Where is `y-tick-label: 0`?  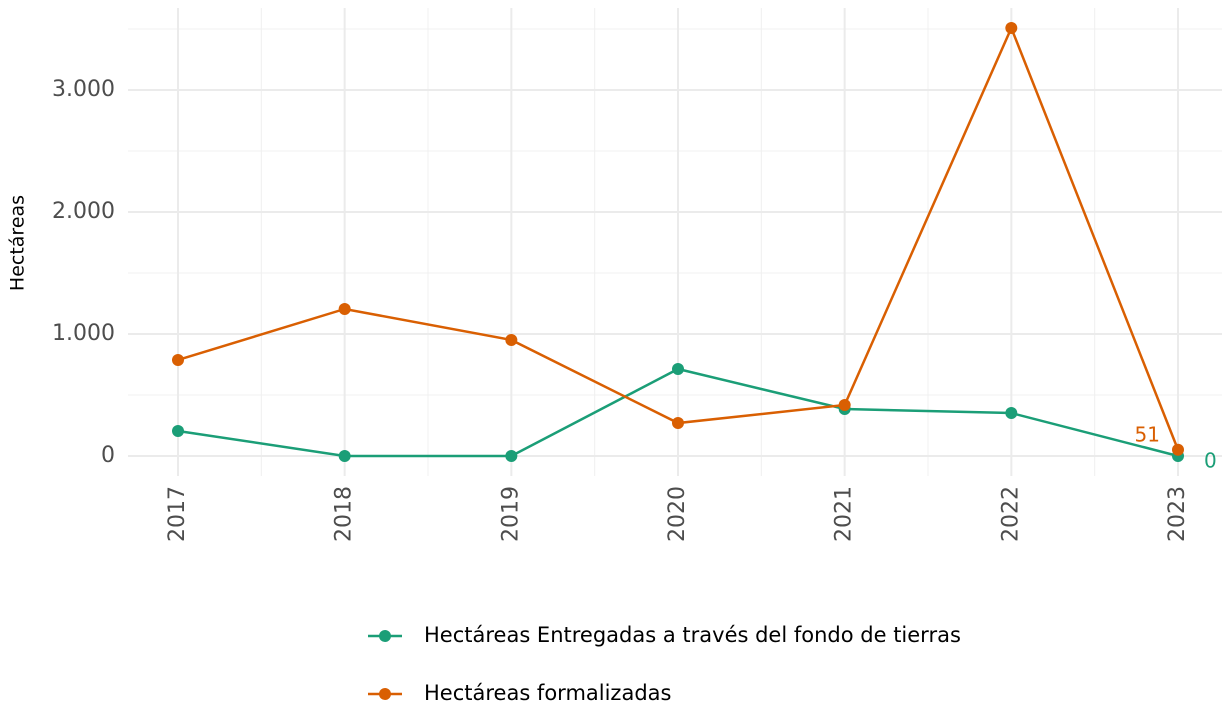 y-tick-label: 0 is located at coordinates (108, 455).